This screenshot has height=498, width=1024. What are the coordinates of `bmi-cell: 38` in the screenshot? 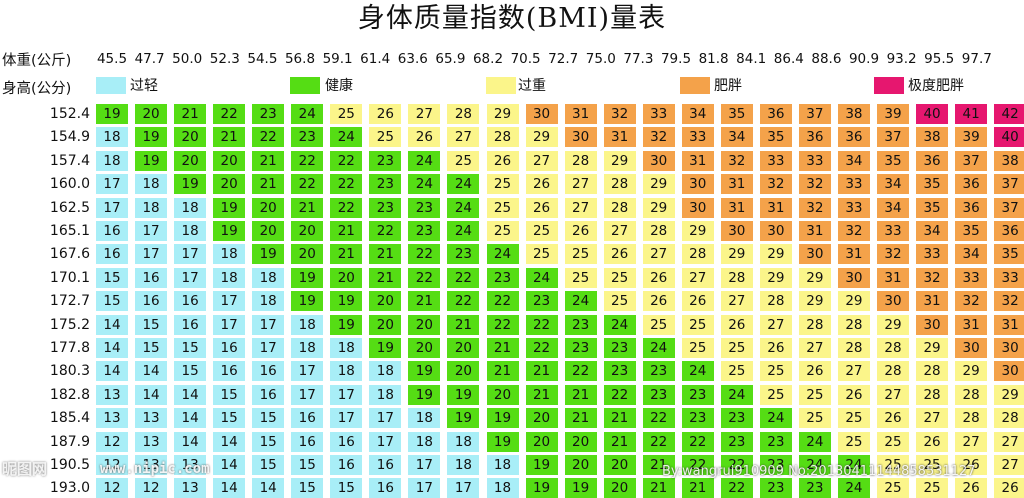 It's located at (1009, 160).